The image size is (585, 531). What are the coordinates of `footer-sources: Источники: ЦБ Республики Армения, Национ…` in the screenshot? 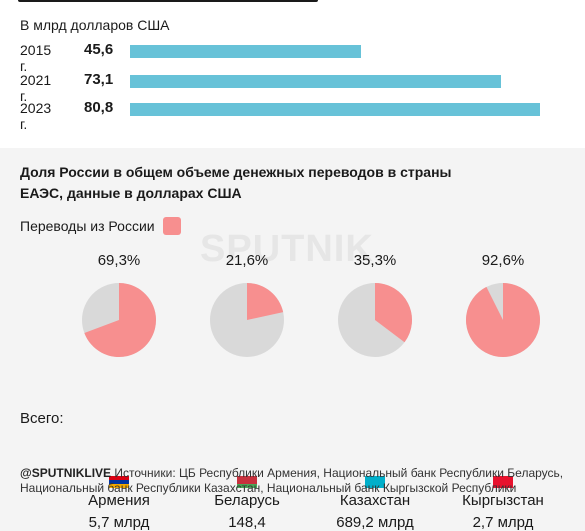 It's located at (292, 480).